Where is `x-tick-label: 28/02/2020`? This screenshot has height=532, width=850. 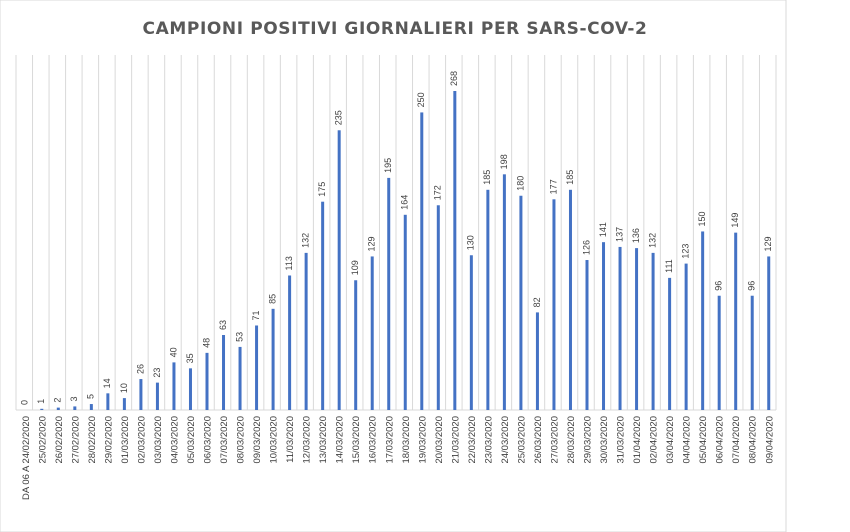
x-tick-label: 28/02/2020 is located at coordinates (92, 440).